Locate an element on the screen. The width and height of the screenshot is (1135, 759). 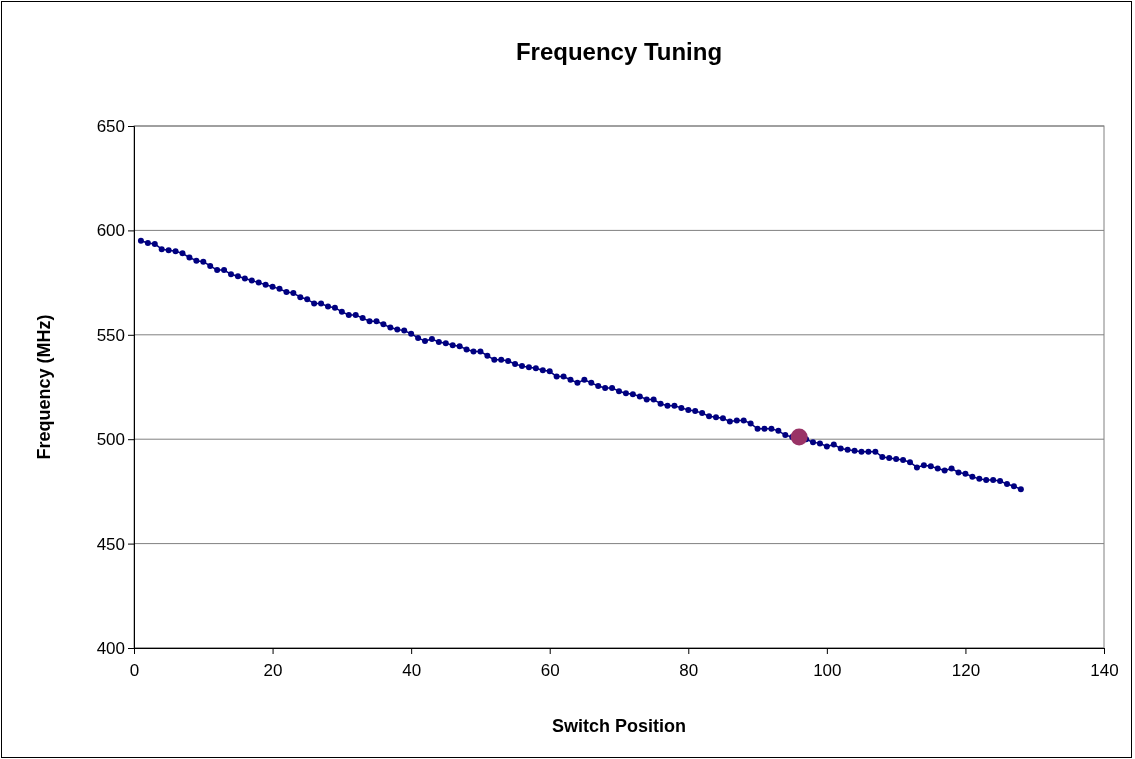
chart-title: Frequency Tuning is located at coordinates (619, 51).